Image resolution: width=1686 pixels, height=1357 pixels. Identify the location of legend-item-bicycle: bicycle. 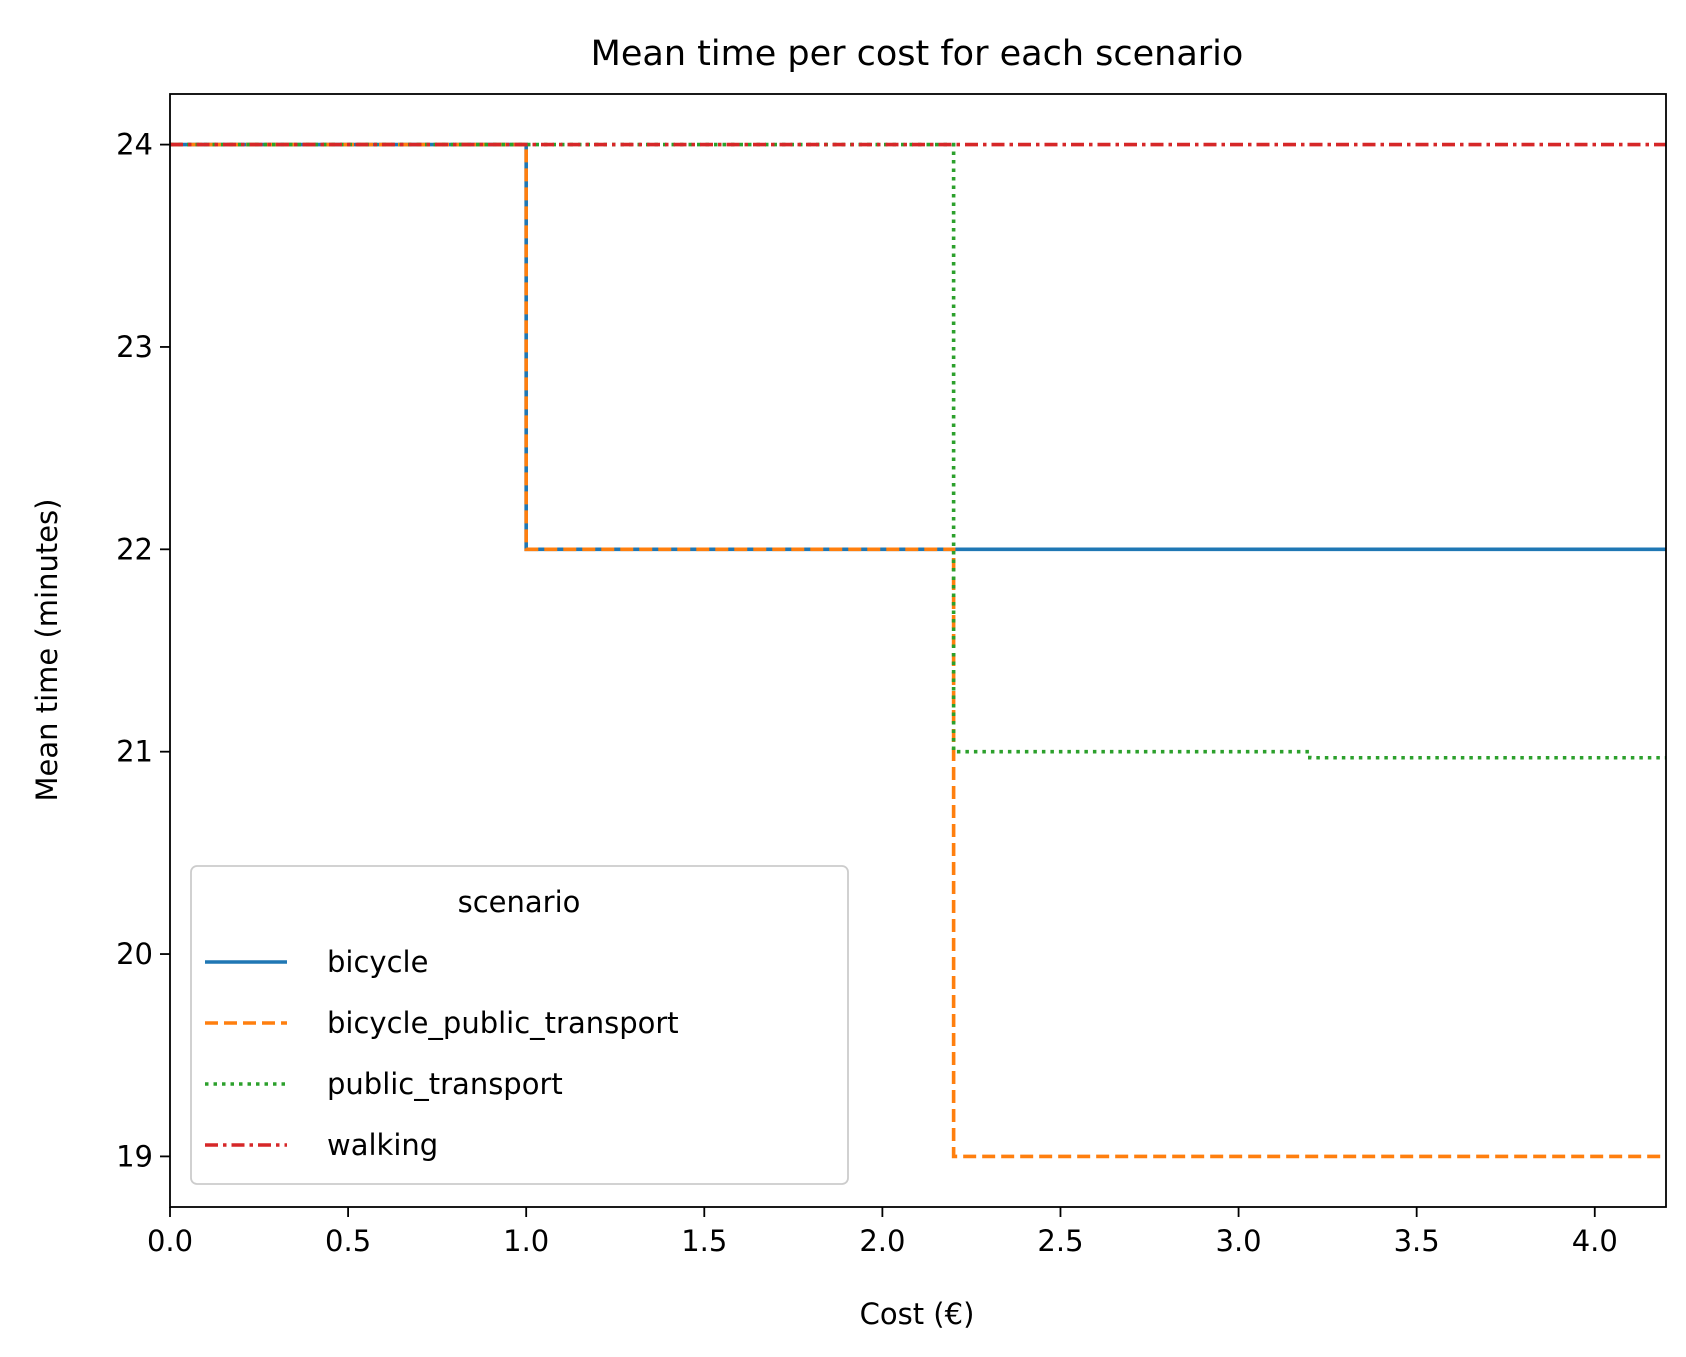
(316, 962).